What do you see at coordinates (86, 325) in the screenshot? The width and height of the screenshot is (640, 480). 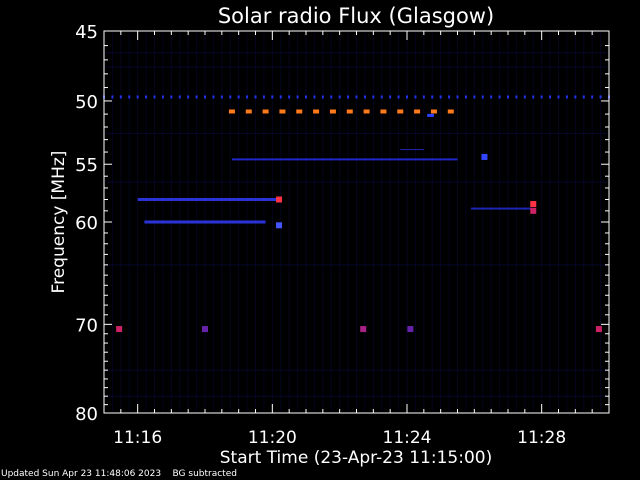 I see `y-tick-label: 70` at bounding box center [86, 325].